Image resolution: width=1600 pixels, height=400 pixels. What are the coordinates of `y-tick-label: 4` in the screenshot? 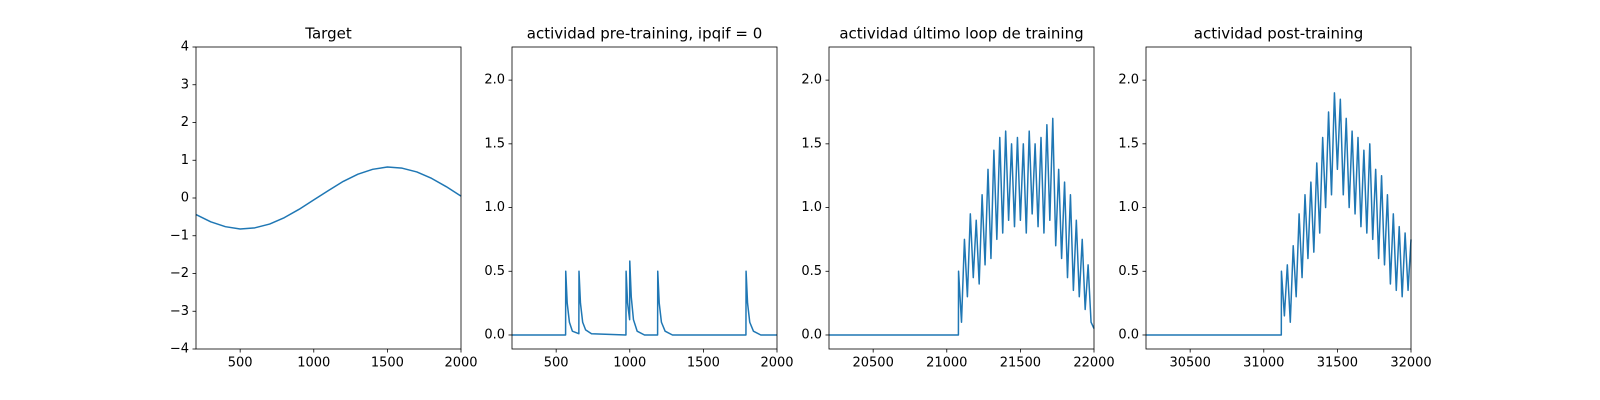 It's located at (185, 47).